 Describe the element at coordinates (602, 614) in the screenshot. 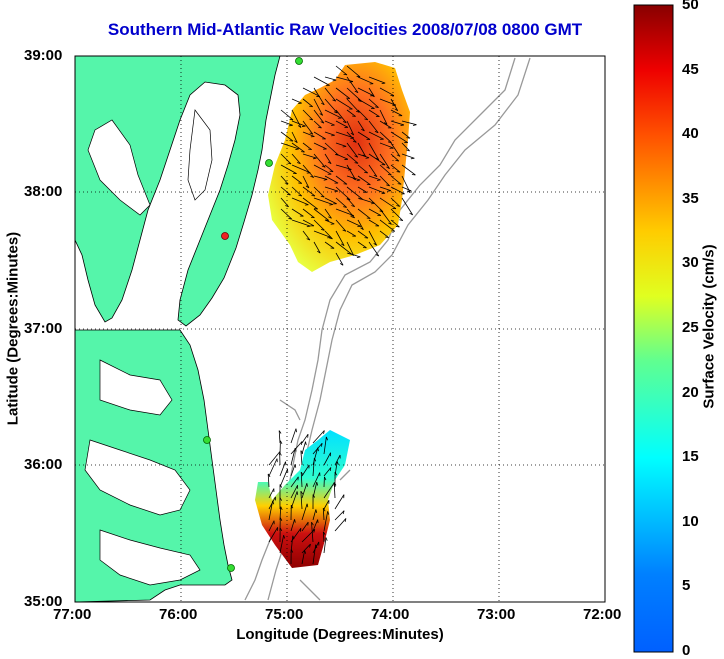

I see `x-tick-label: 72:00` at that location.